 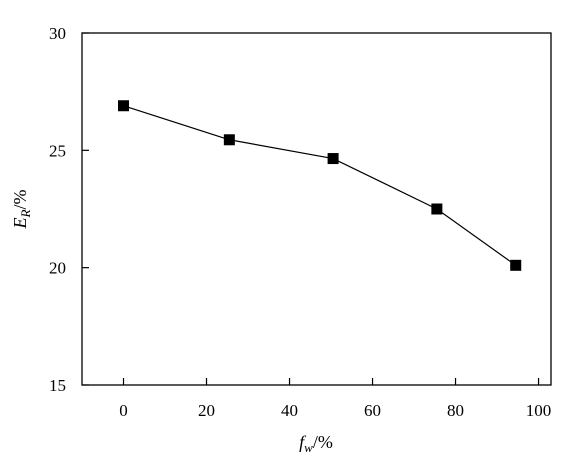 I want to click on y-tick-label: 20, so click(x=57, y=268).